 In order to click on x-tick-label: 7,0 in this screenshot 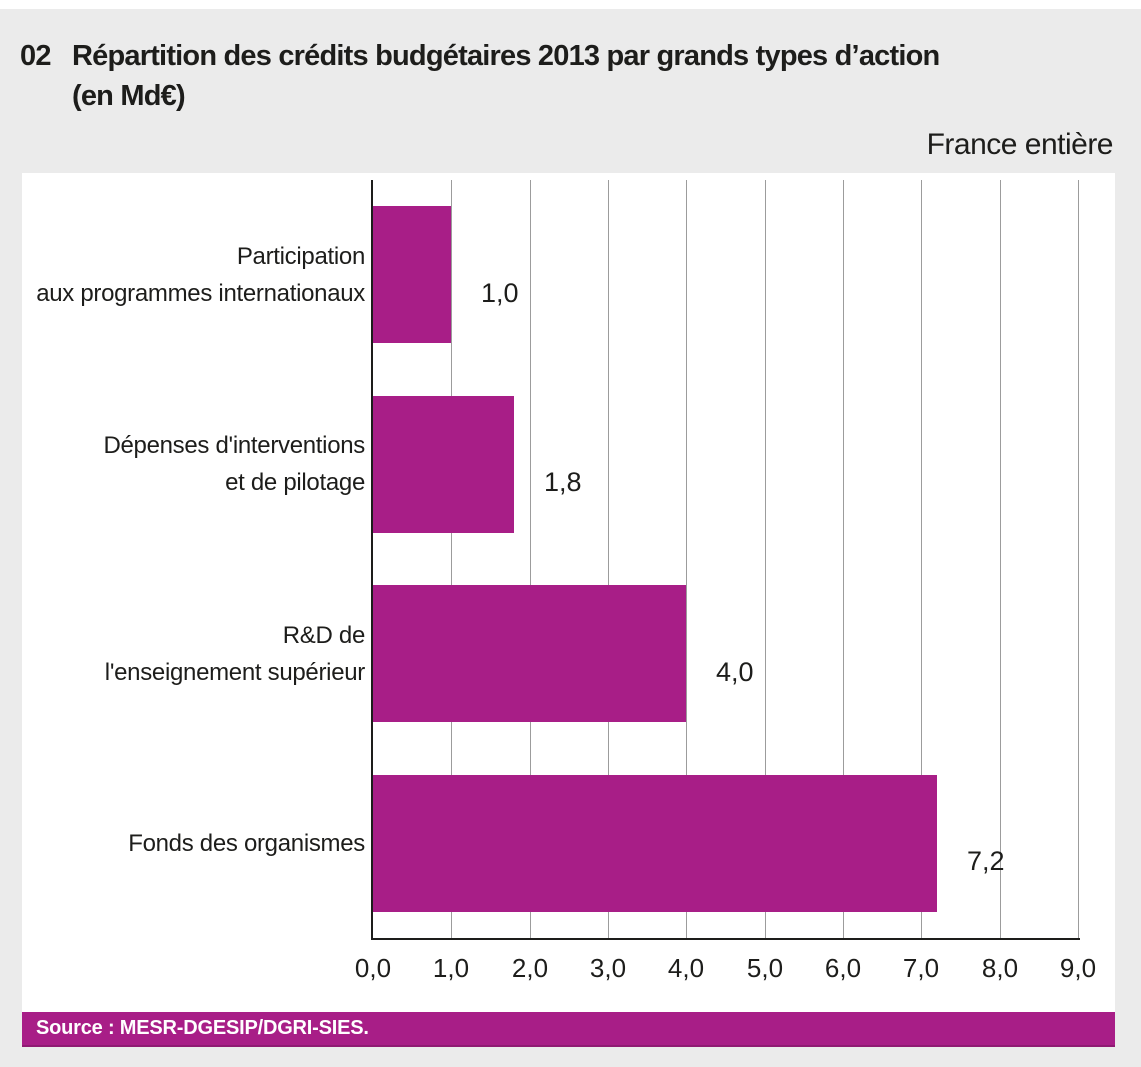, I will do `click(921, 968)`.